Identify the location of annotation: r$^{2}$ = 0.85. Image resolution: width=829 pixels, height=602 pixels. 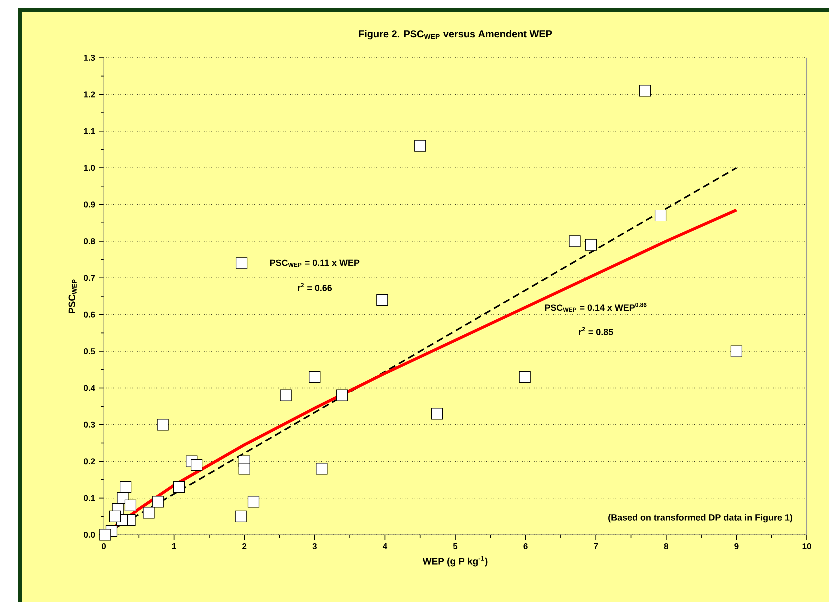
(596, 331).